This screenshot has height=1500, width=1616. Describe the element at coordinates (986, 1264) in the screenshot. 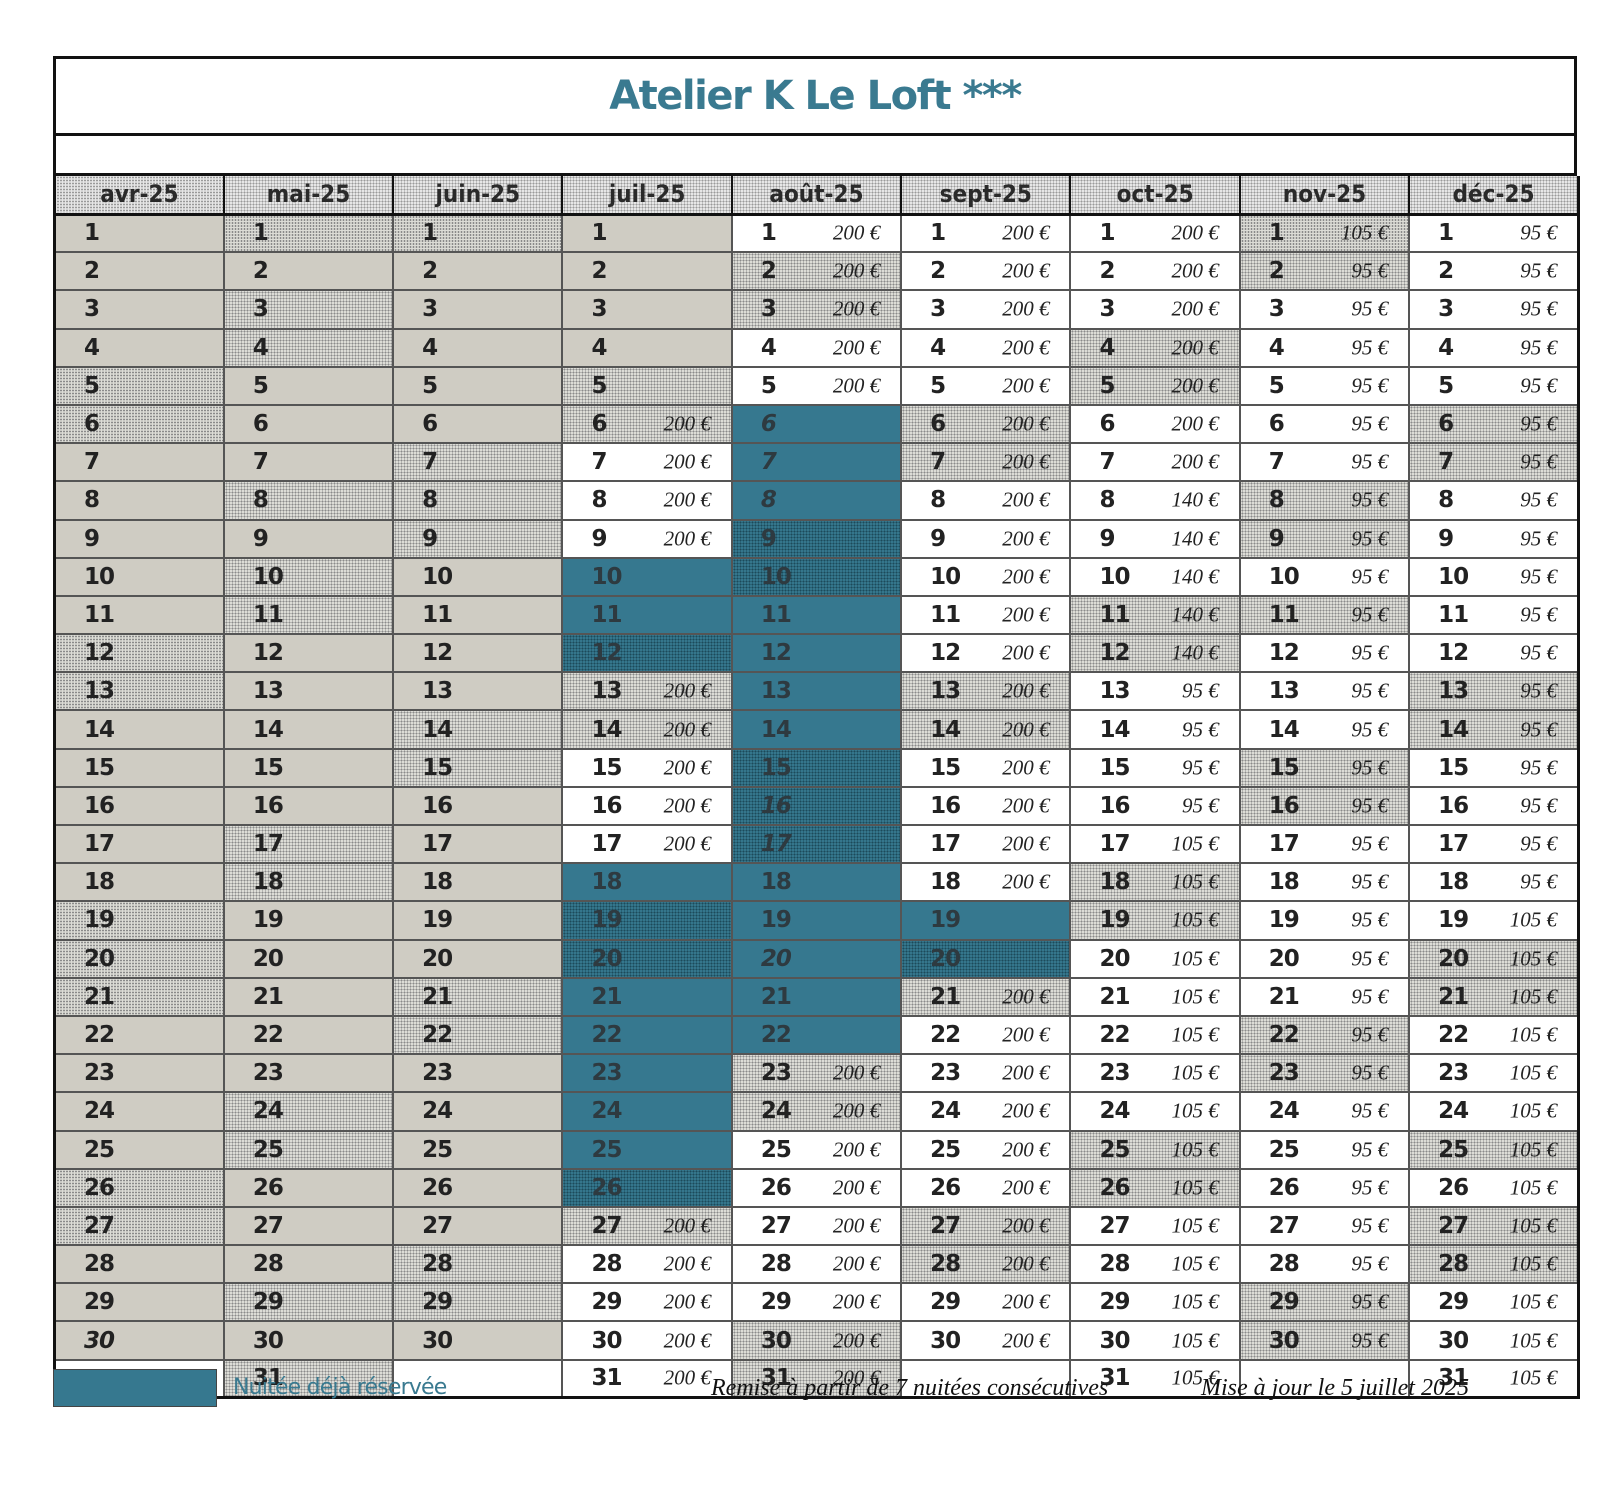

I see `day-cell: 28 200 €` at that location.